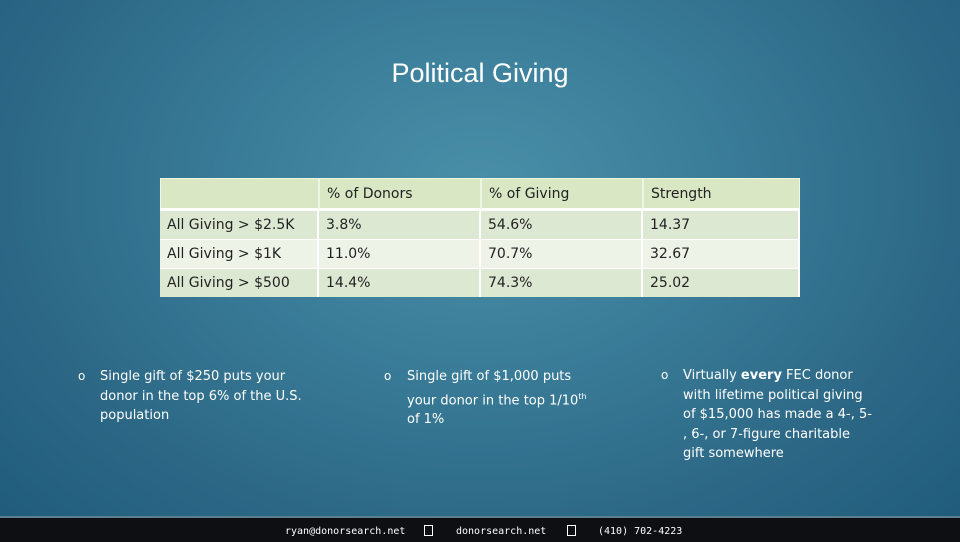  What do you see at coordinates (817, 375) in the screenshot?
I see `bullet-line-text: FEC donor` at bounding box center [817, 375].